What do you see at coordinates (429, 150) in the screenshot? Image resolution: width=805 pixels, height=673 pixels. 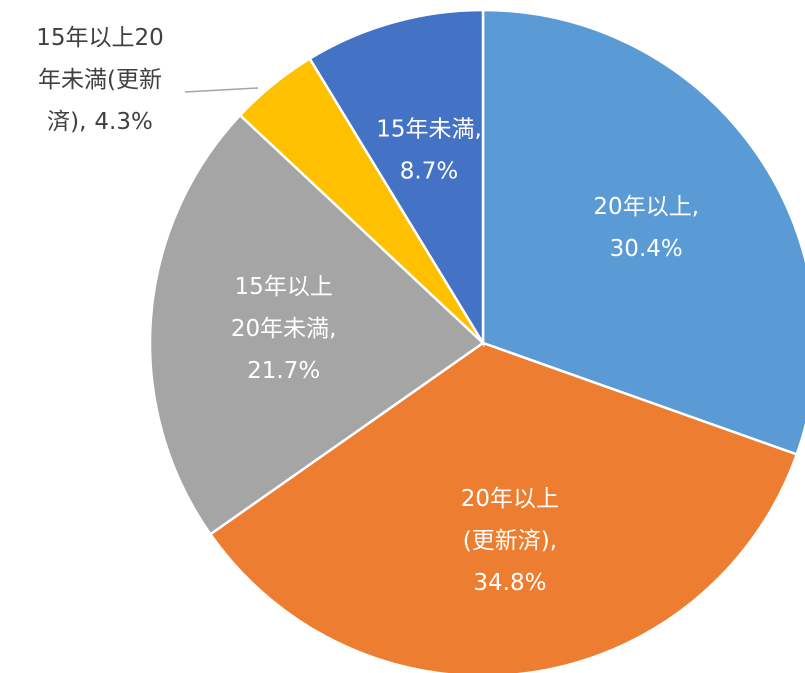 I see `data-label: 15年未満, 8.7%` at bounding box center [429, 150].